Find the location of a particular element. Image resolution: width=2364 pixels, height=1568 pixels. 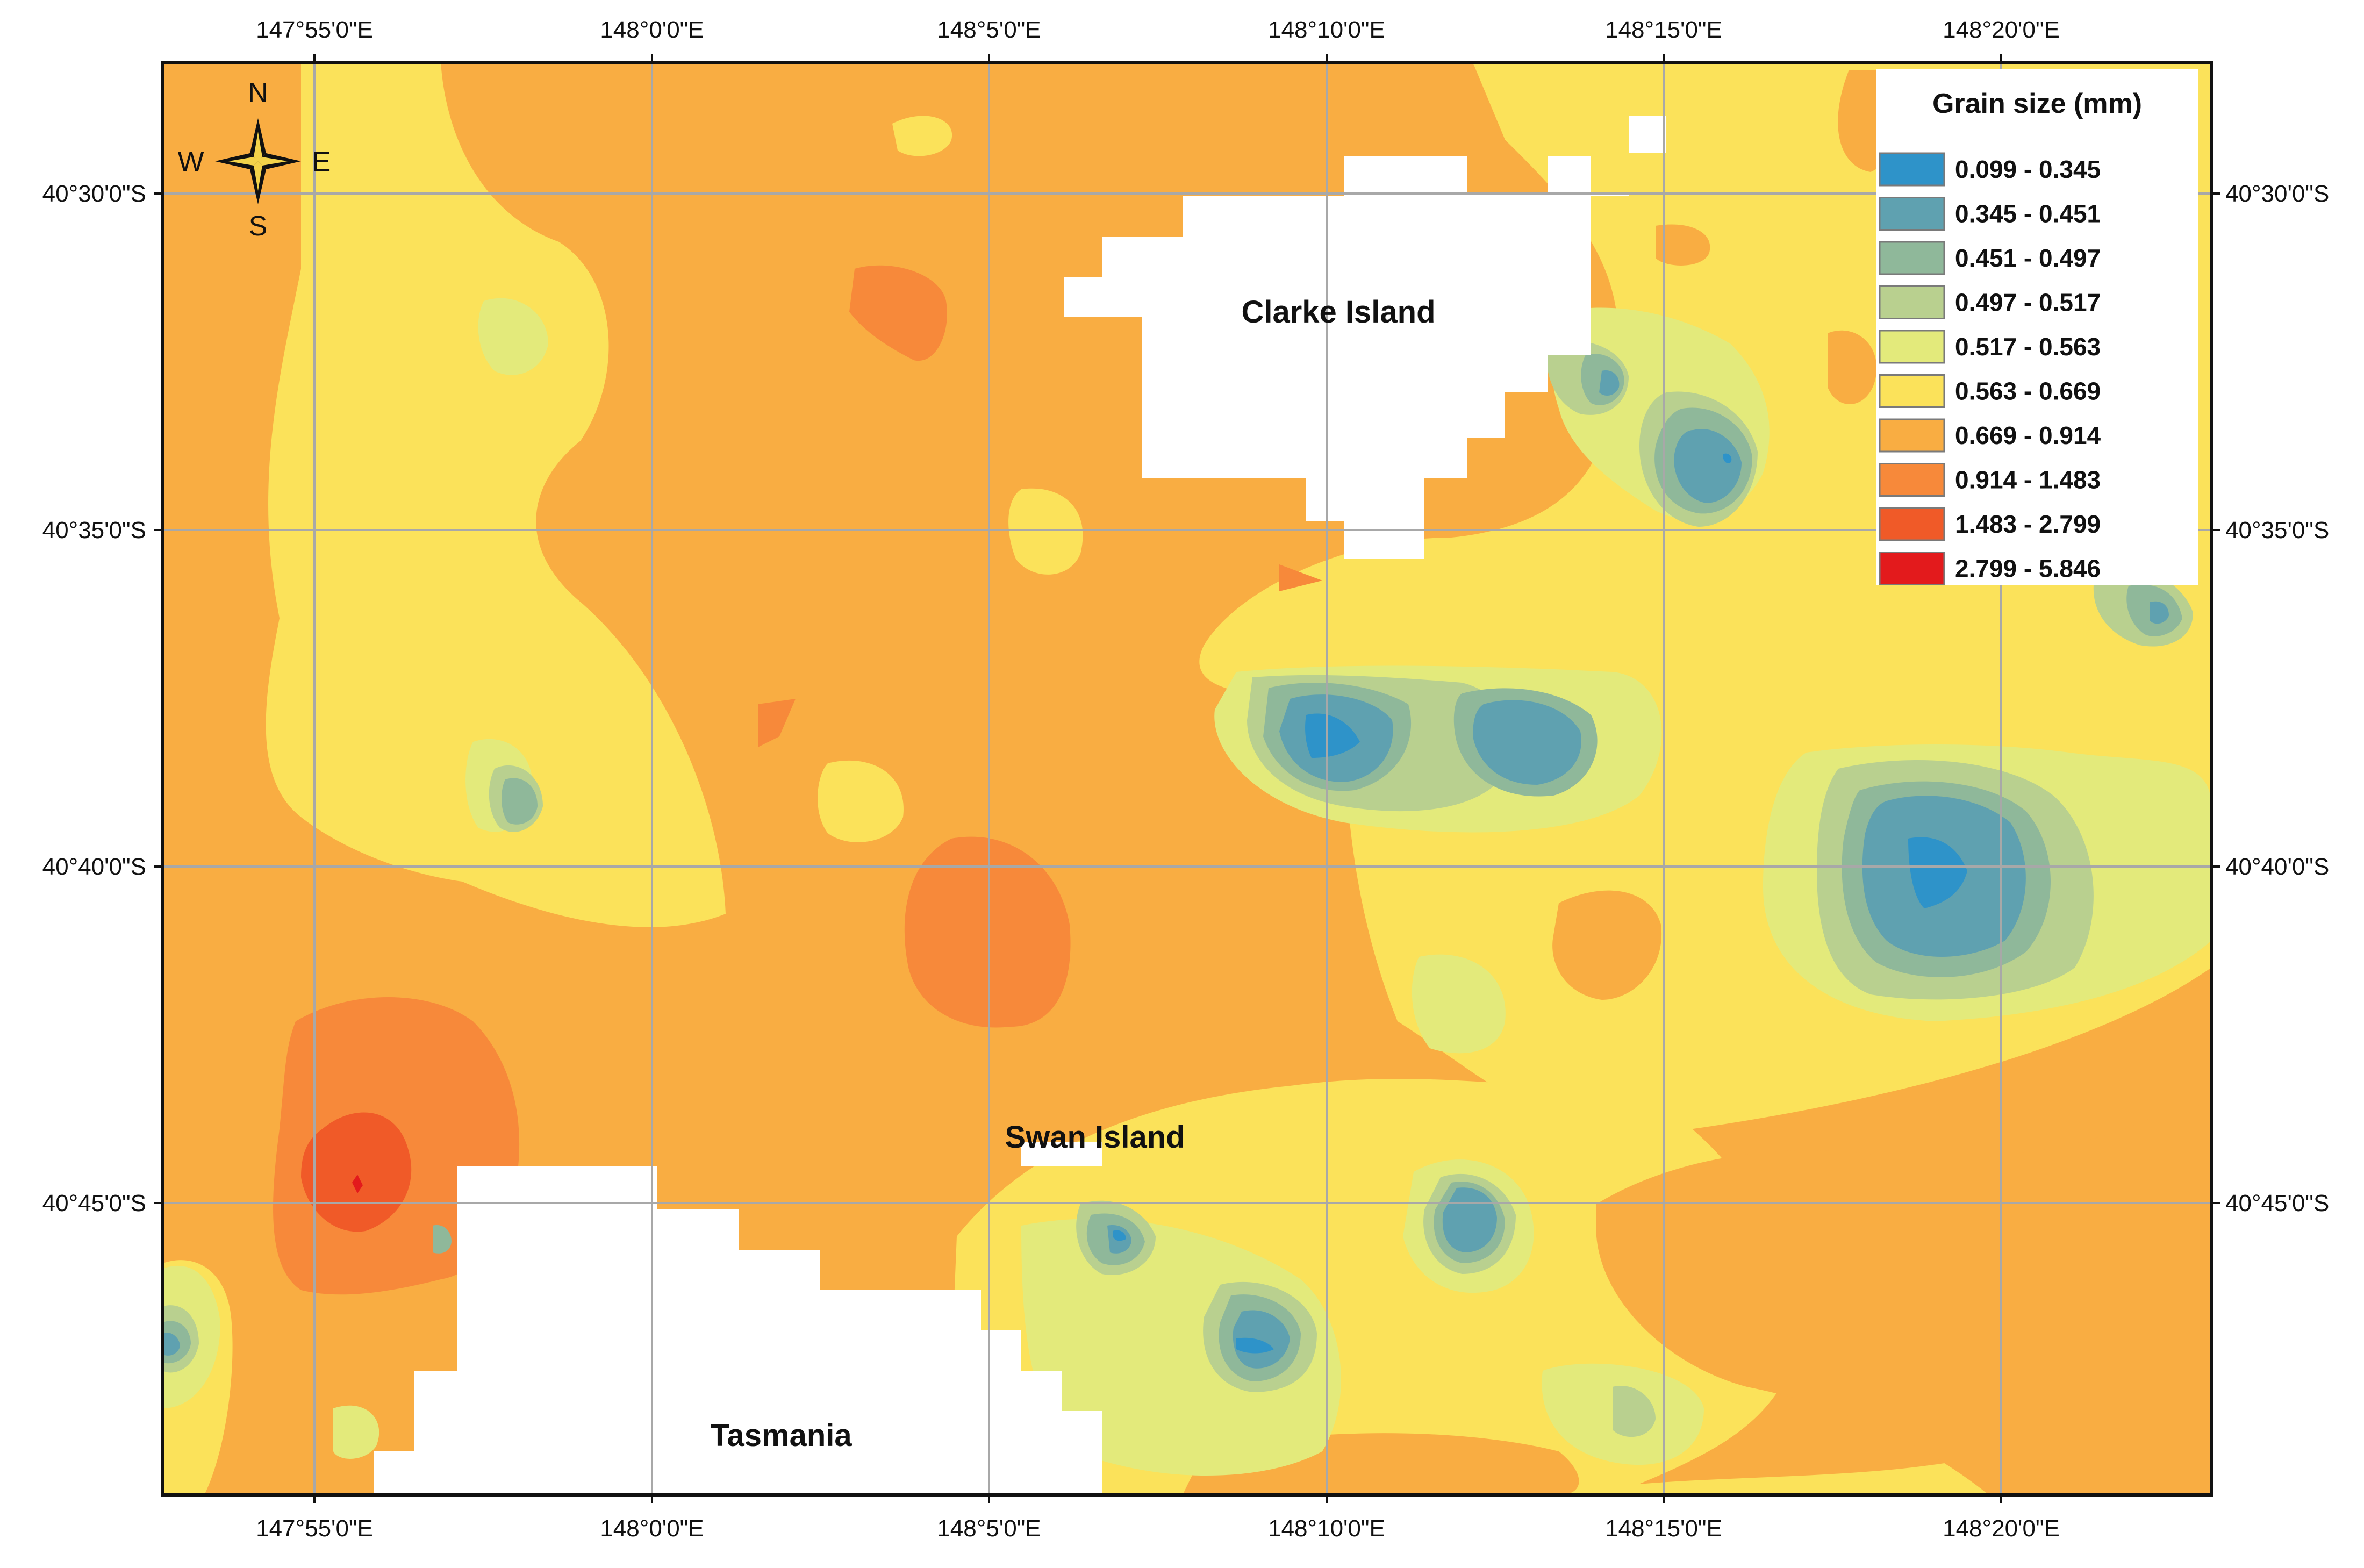

legend-label: 0.563 - 0.669 is located at coordinates (2028, 391).